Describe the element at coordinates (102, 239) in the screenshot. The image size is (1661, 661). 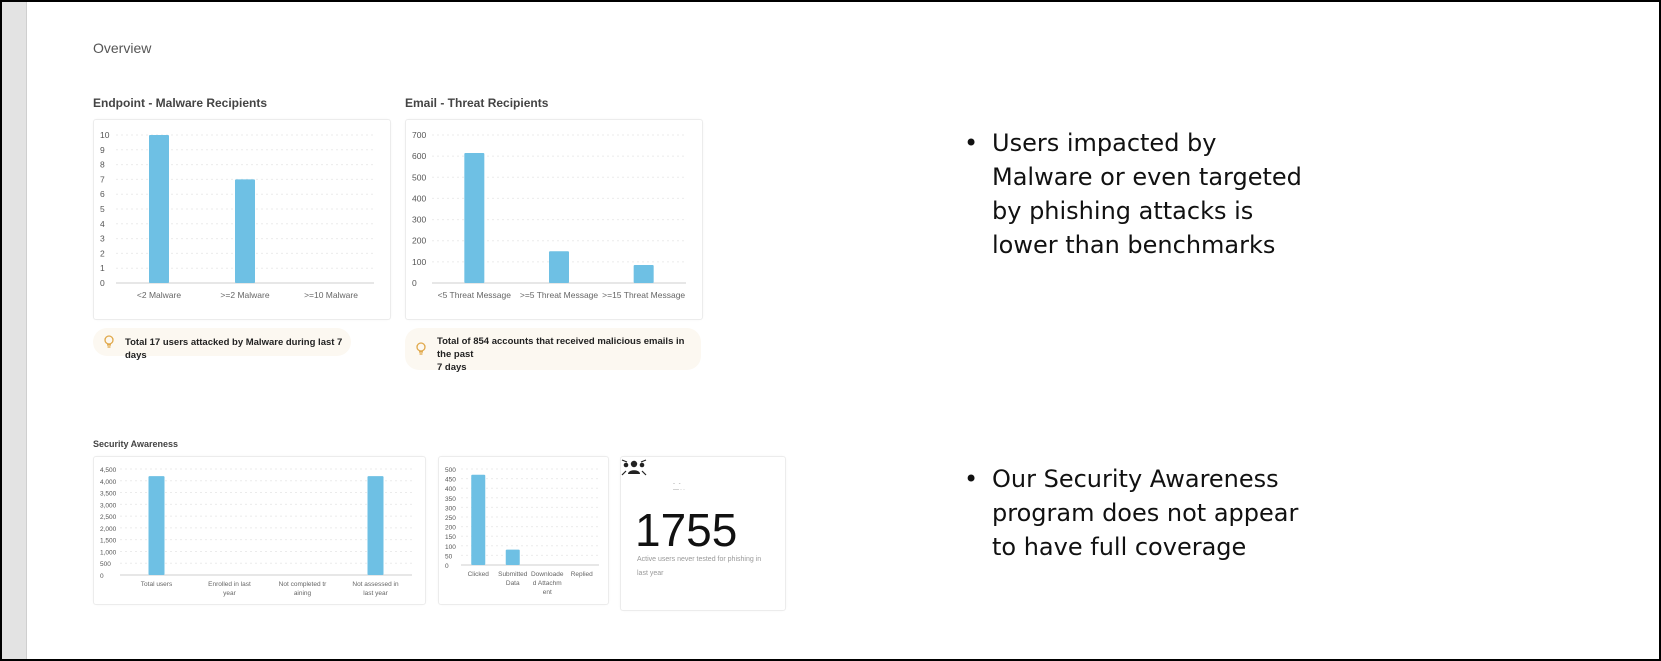
I see `y-tick-label: 3` at that location.